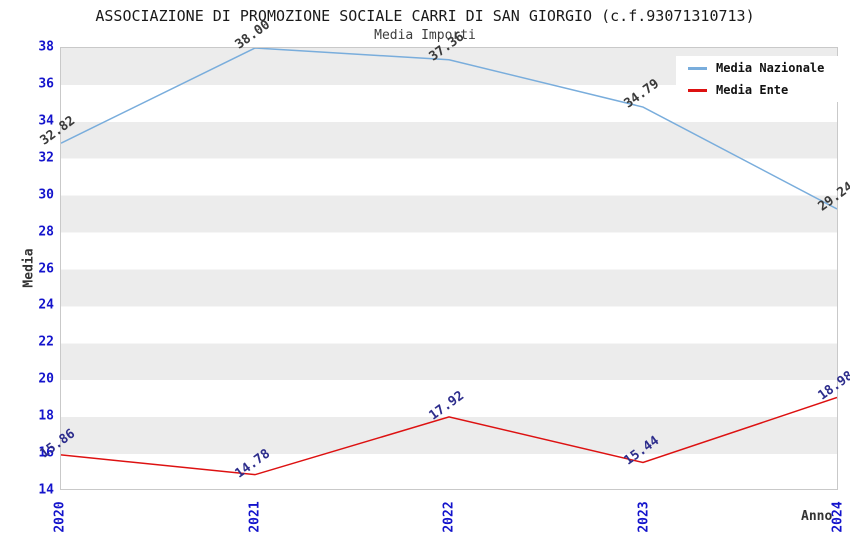  Describe the element at coordinates (46, 47) in the screenshot. I see `y-tick-label: 38` at that location.